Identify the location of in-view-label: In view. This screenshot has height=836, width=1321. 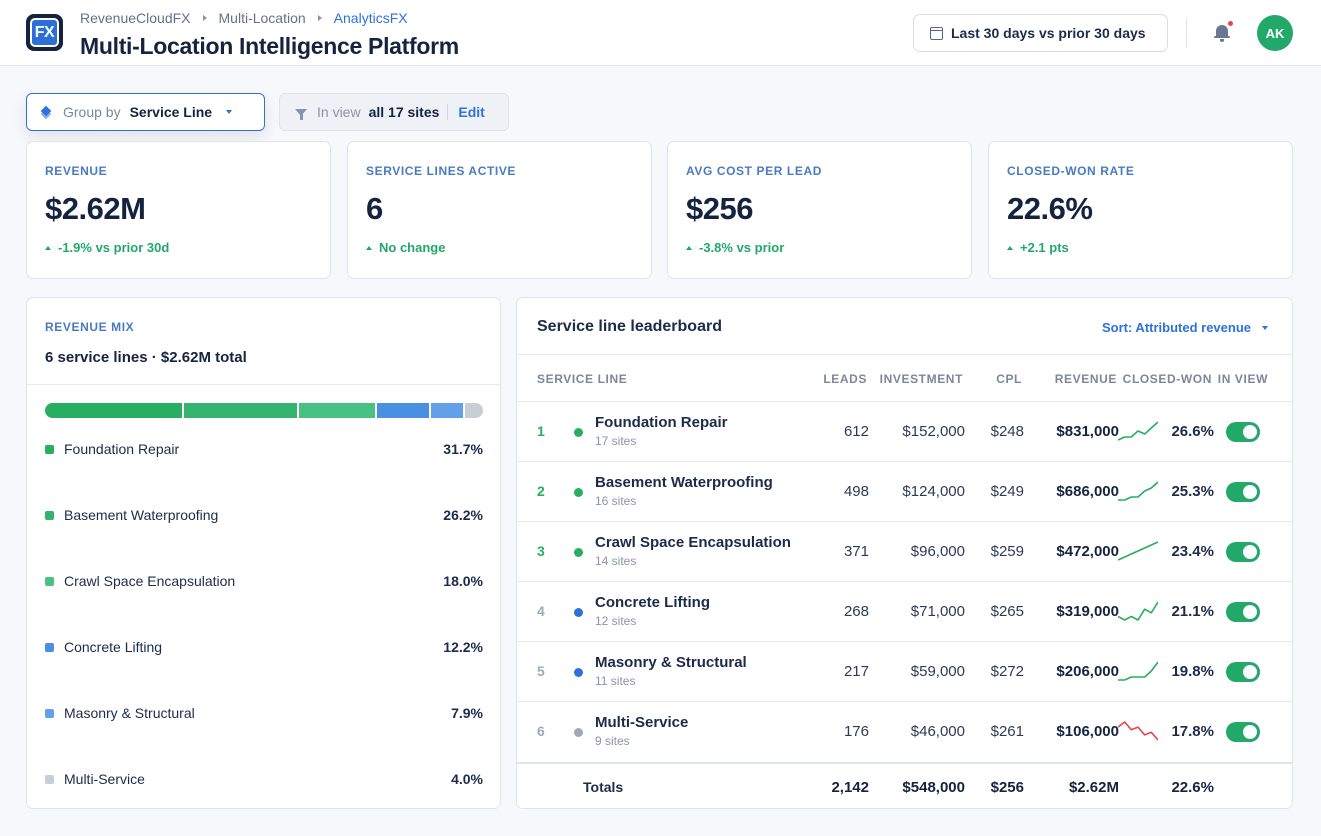
(339, 112).